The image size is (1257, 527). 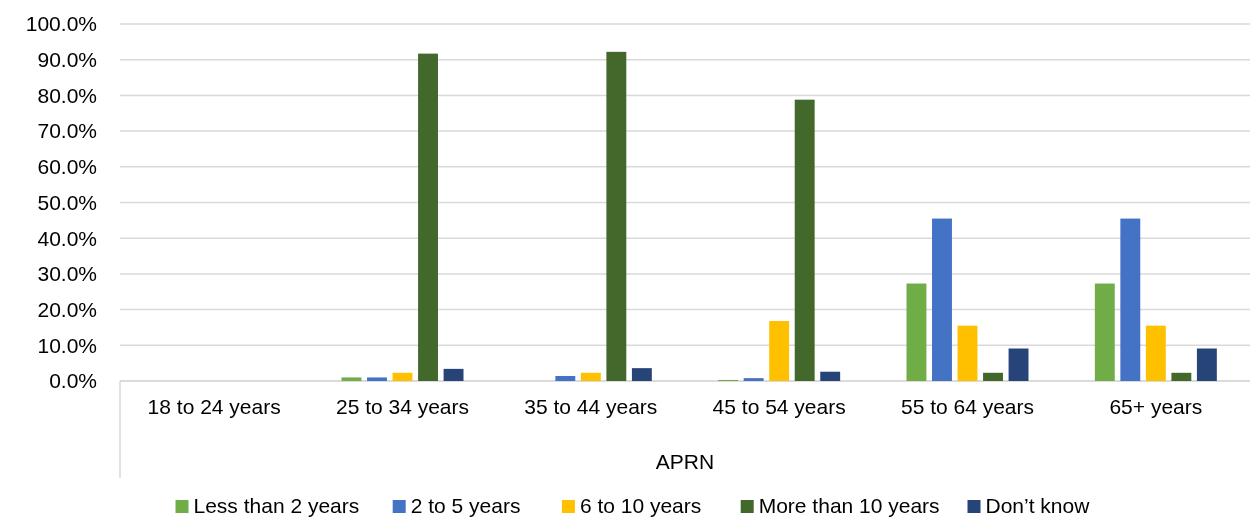 What do you see at coordinates (640, 505) in the screenshot?
I see `legend-label: 6 to 10 years` at bounding box center [640, 505].